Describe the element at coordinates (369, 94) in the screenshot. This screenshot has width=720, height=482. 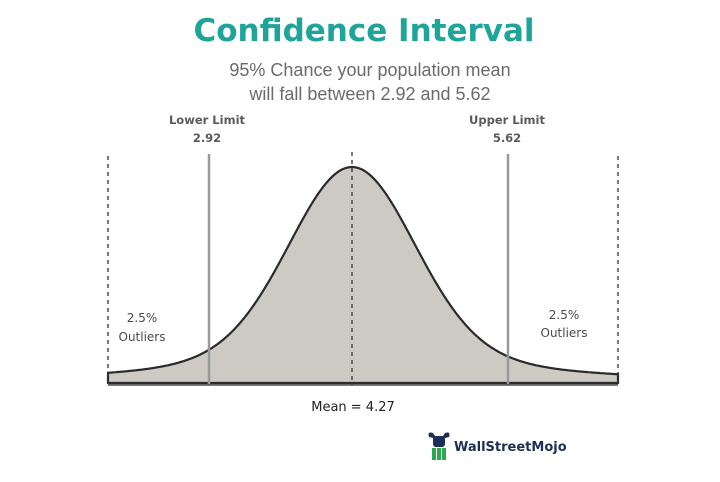
I see `subtitle-line-2: will fall between 2.92 and 5.62` at that location.